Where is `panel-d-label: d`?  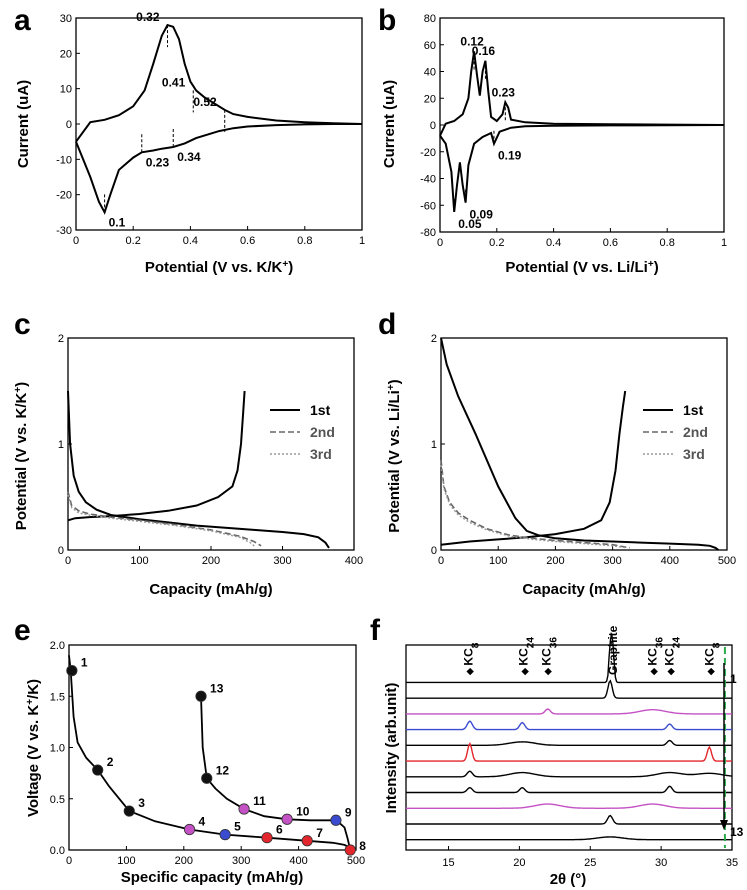 panel-d-label: d is located at coordinates (387, 324).